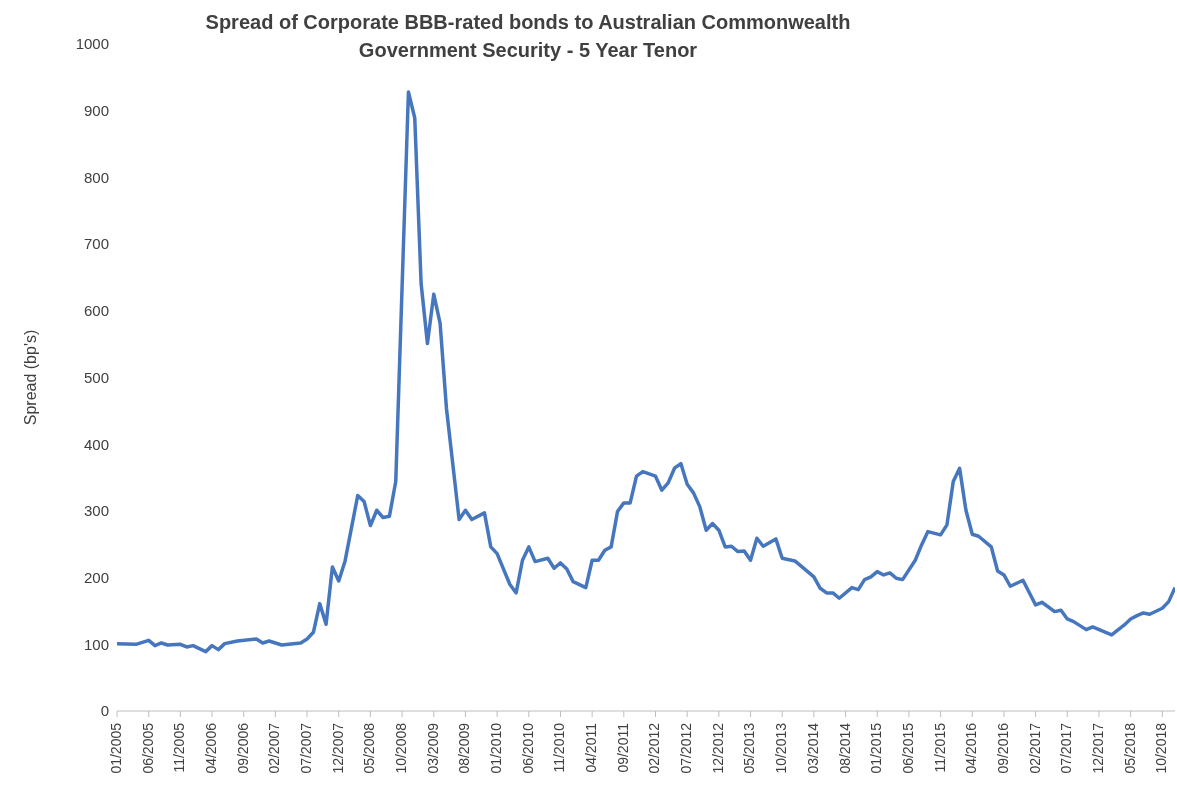  What do you see at coordinates (907, 748) in the screenshot?
I see `x-tick-label: 06/2015` at bounding box center [907, 748].